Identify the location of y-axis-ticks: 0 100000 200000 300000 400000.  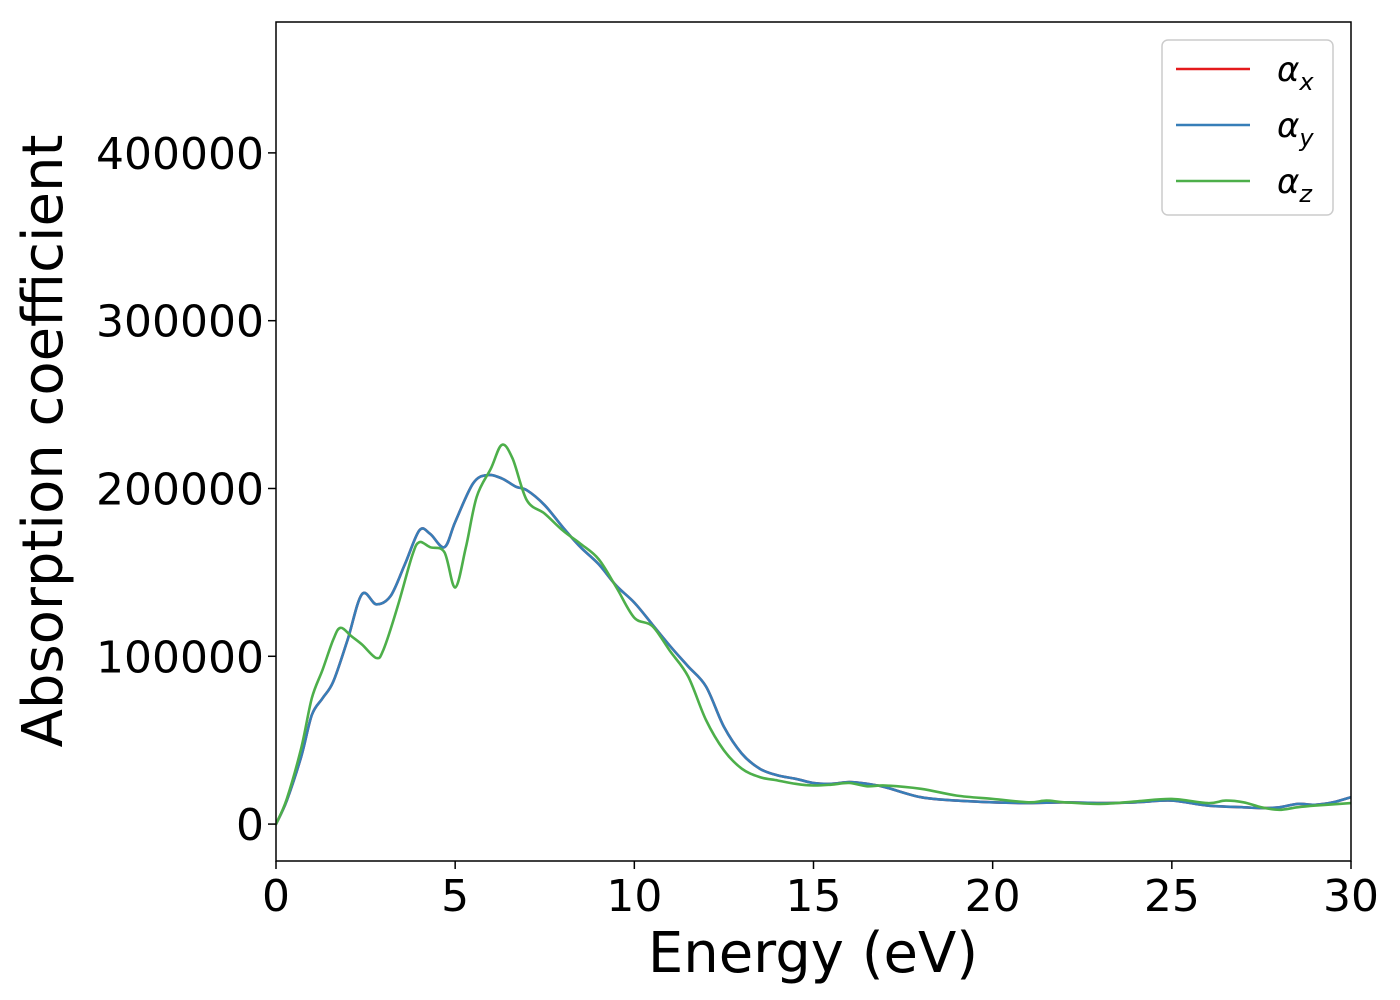
(186, 490).